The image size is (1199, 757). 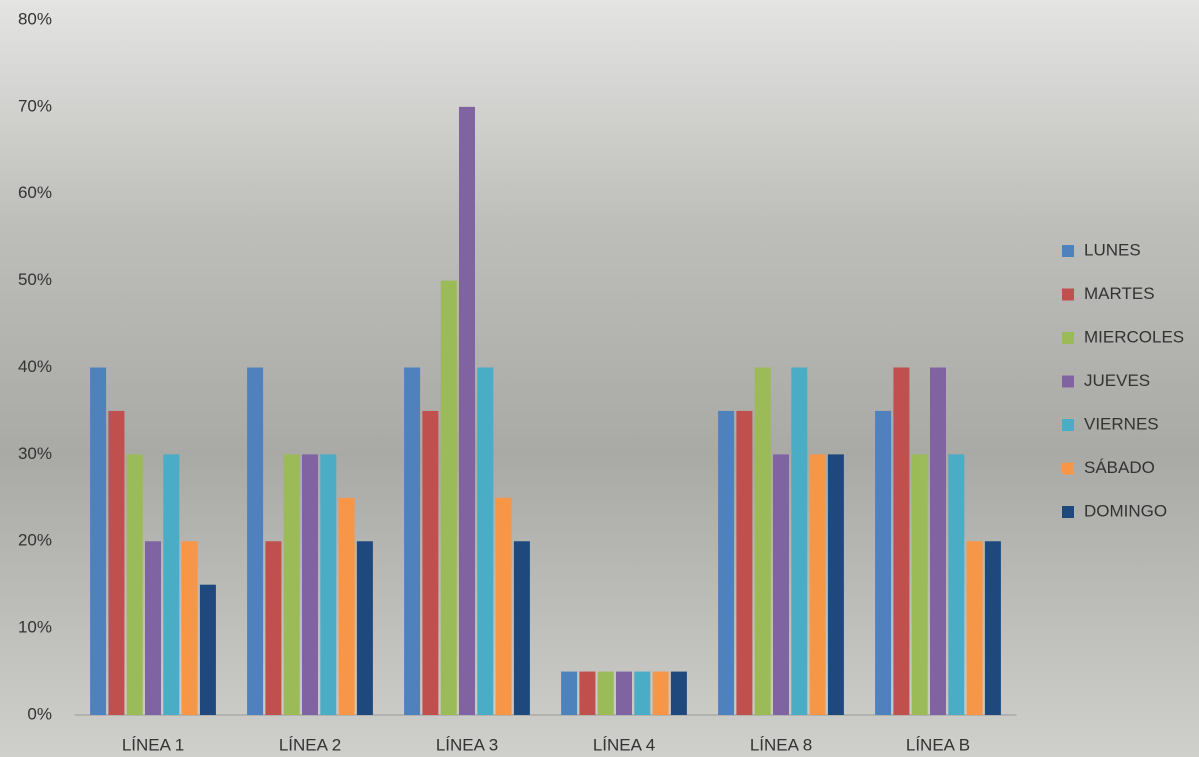 I want to click on legend-label: DOMINGO, so click(x=1125, y=510).